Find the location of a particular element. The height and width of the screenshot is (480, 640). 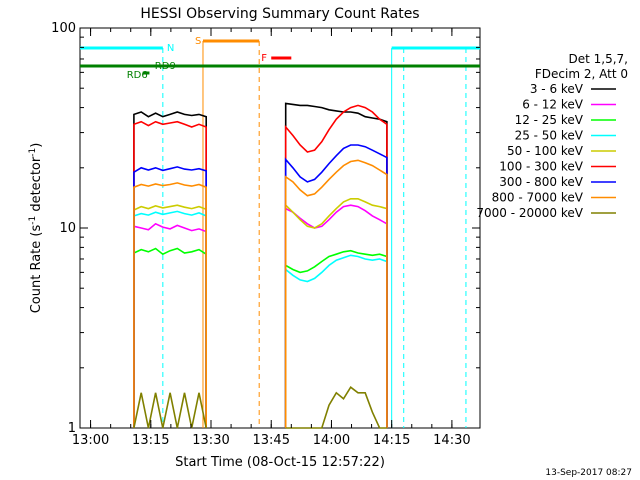

flare-label: F is located at coordinates (264, 58).